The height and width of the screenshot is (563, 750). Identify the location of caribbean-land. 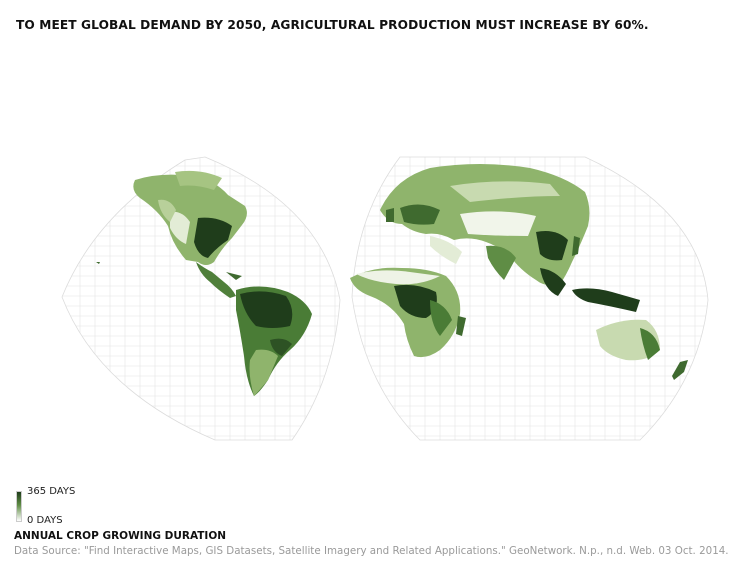
(234, 276).